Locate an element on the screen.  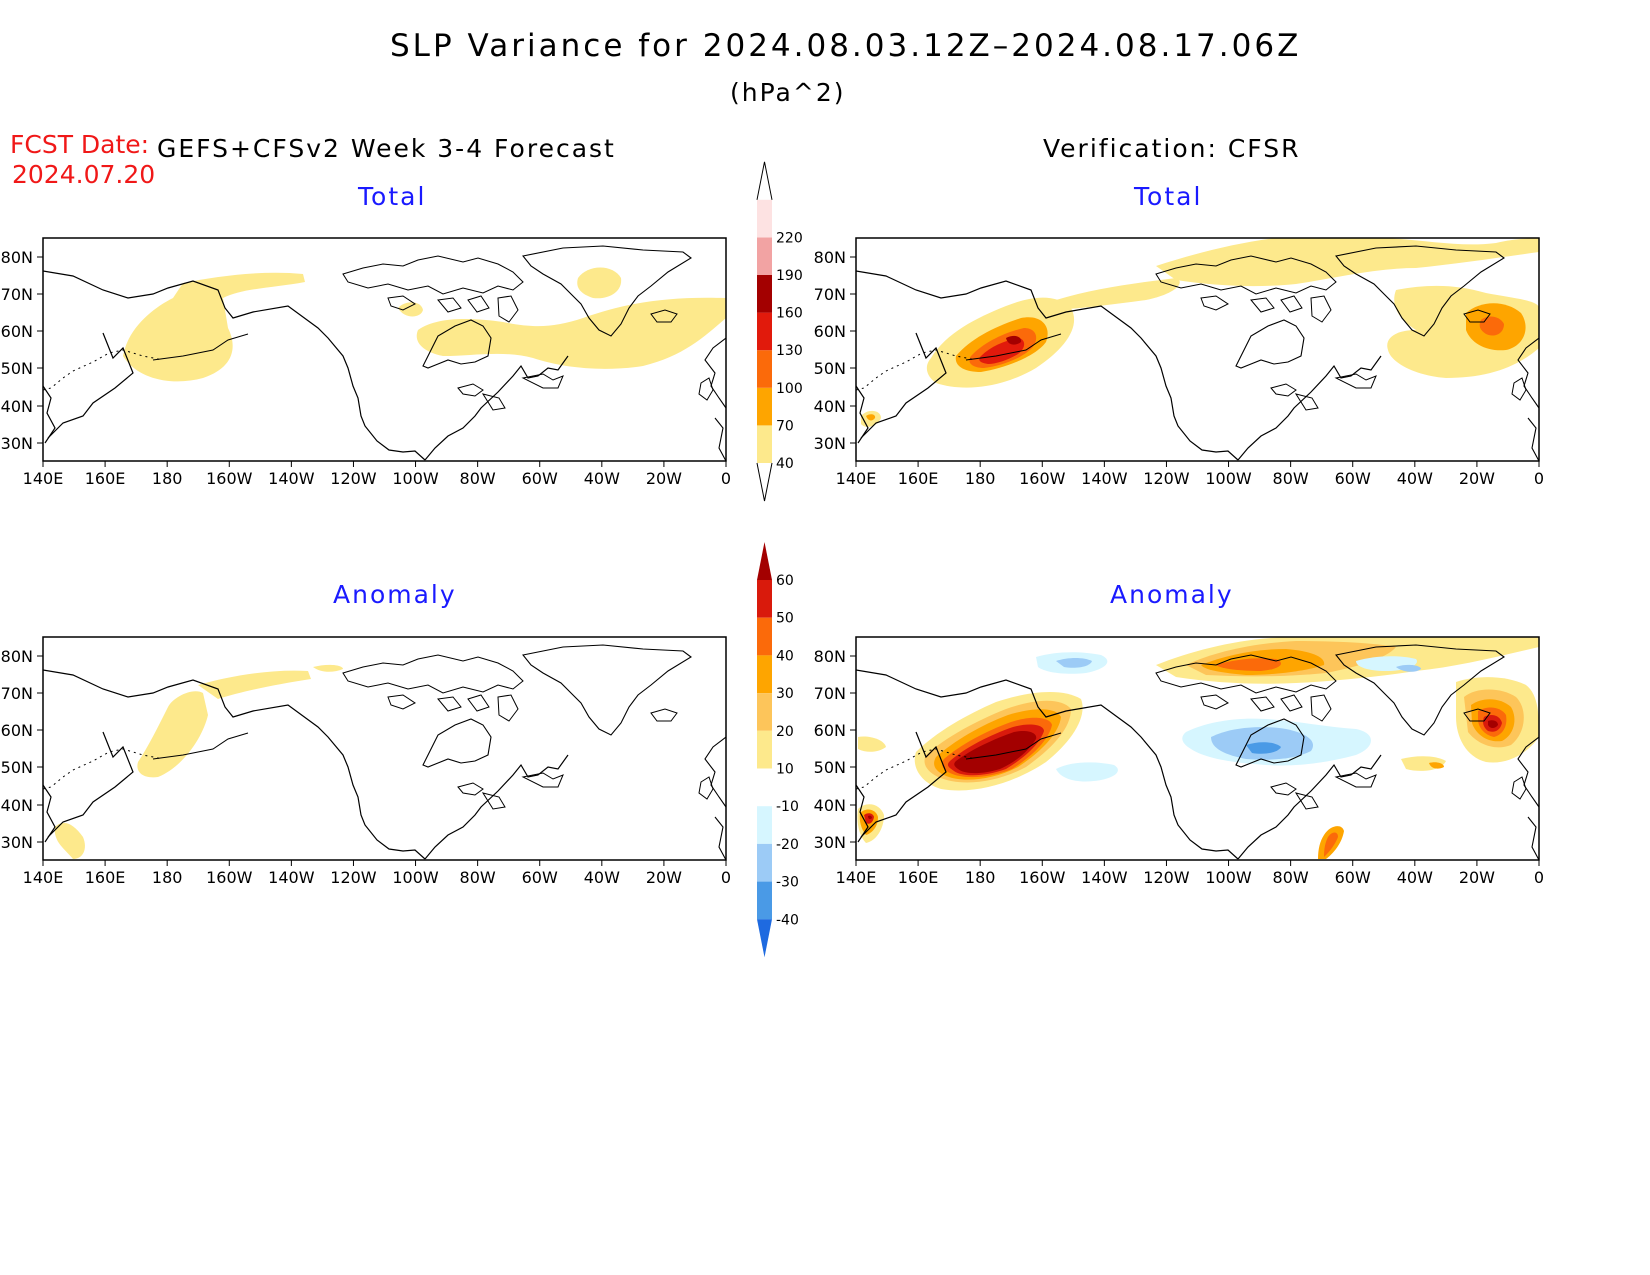
colorbar-label: 20 is located at coordinates (785, 732).